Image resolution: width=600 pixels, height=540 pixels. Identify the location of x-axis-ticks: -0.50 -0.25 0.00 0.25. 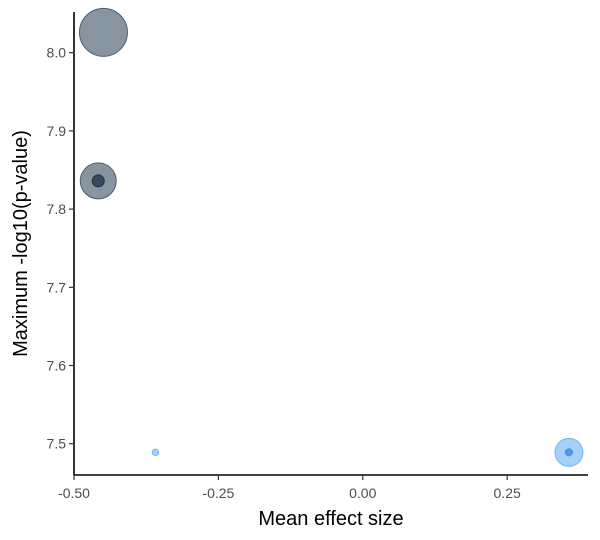
(289, 488).